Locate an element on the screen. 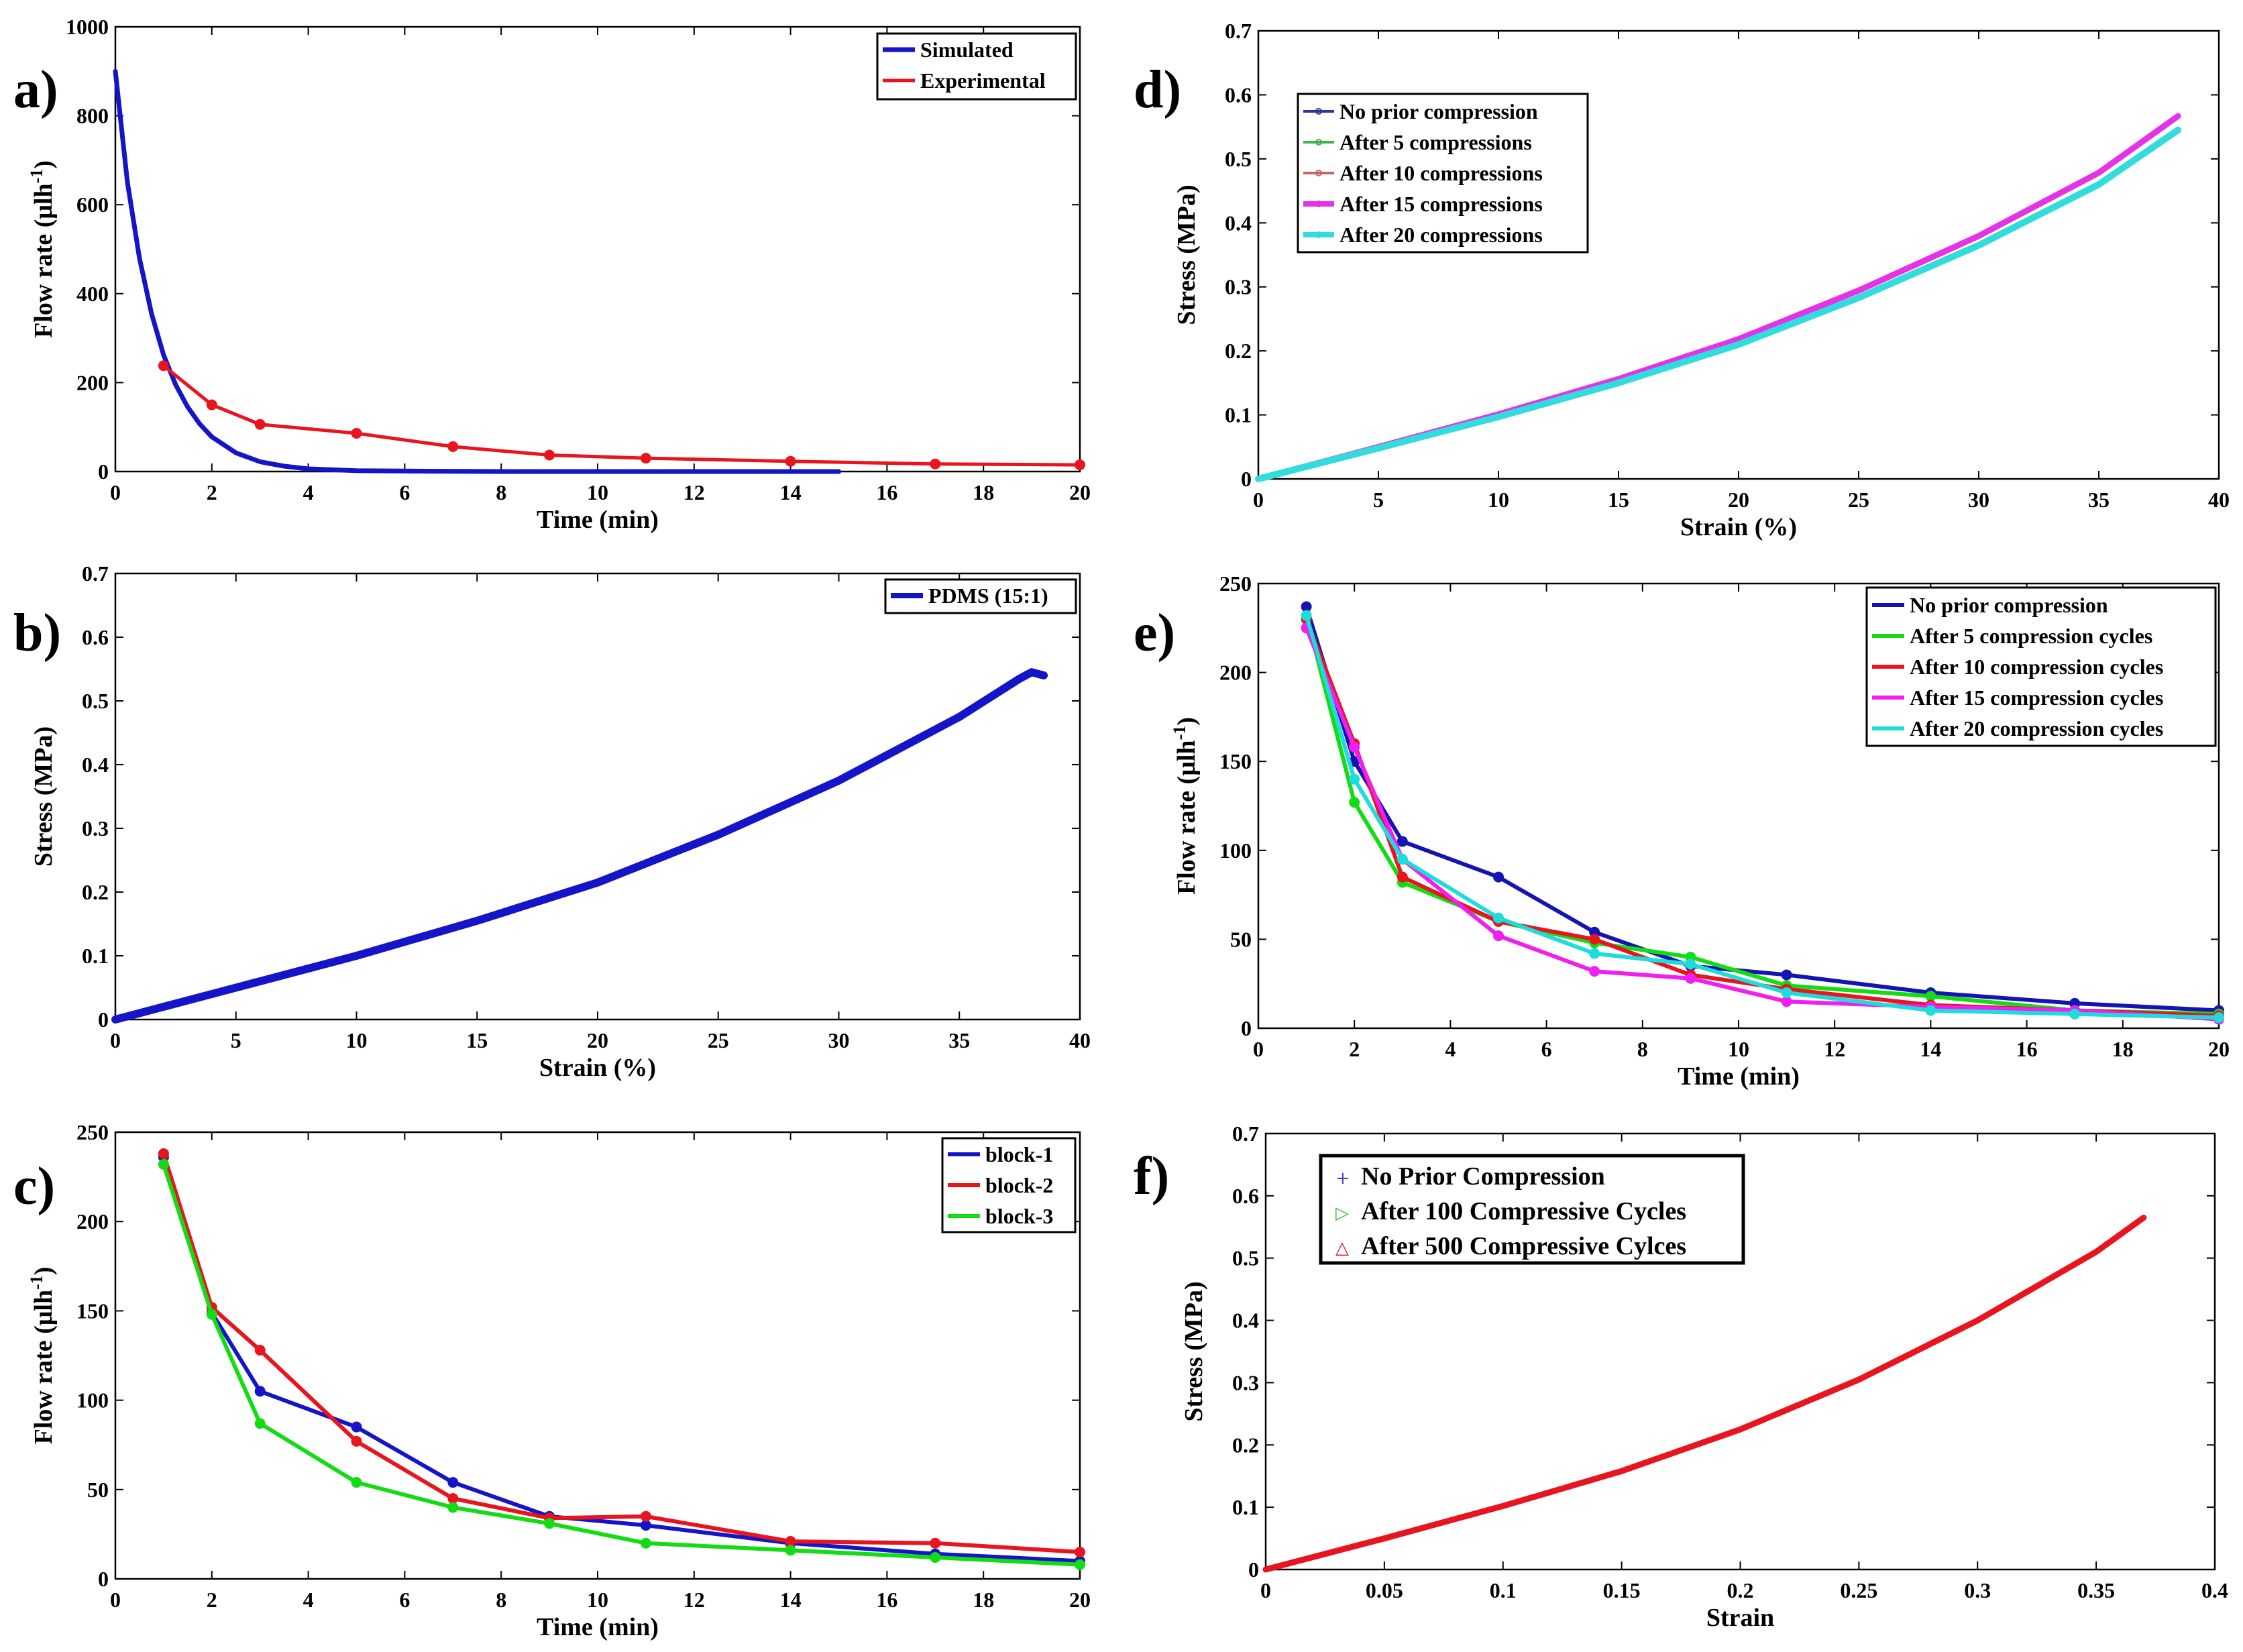 The height and width of the screenshot is (1652, 2243). x-tick-label: 5 is located at coordinates (1378, 500).